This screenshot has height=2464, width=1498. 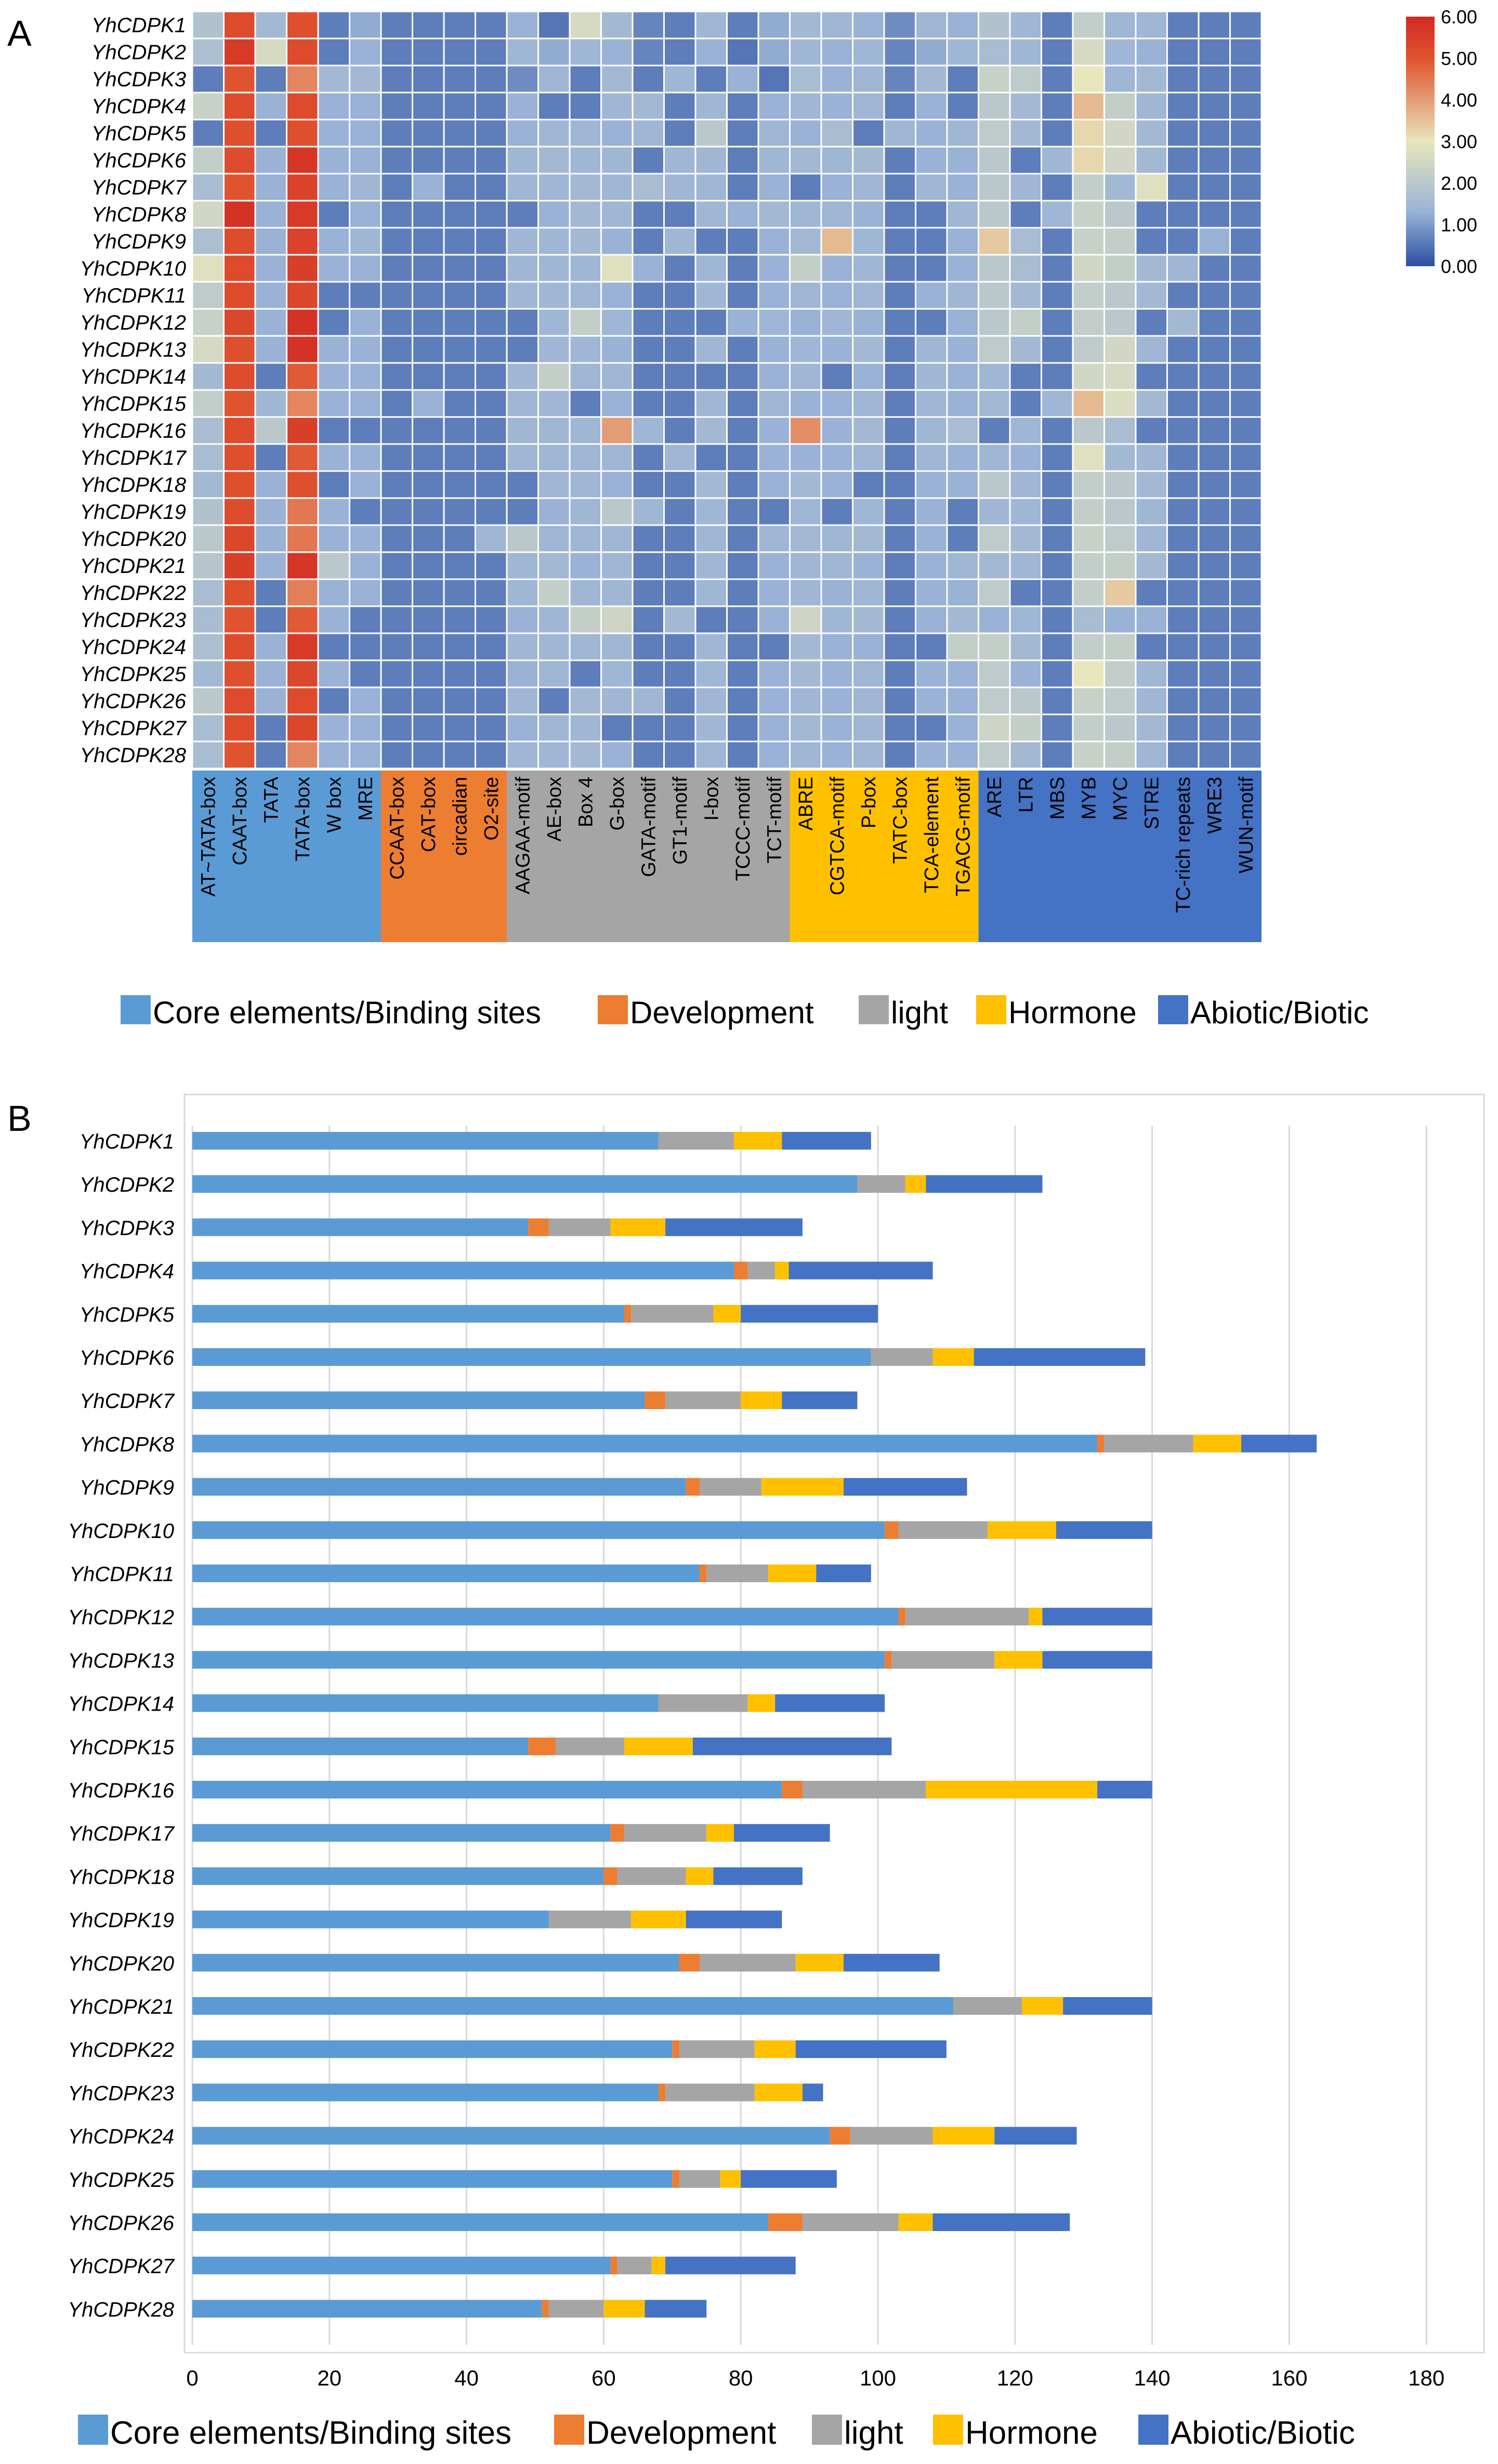 What do you see at coordinates (492, 808) in the screenshot?
I see `heatmap-column-label: O2-site` at bounding box center [492, 808].